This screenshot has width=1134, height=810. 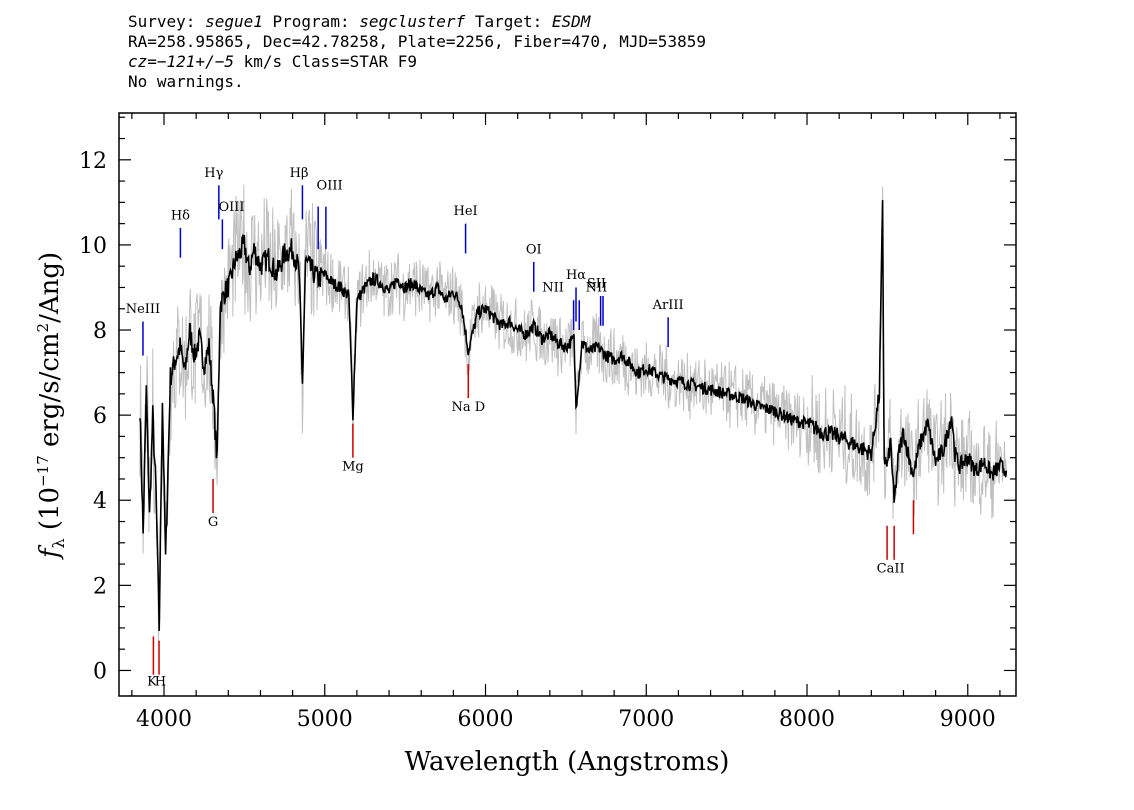 I want to click on target-label: Target:, so click(x=508, y=21).